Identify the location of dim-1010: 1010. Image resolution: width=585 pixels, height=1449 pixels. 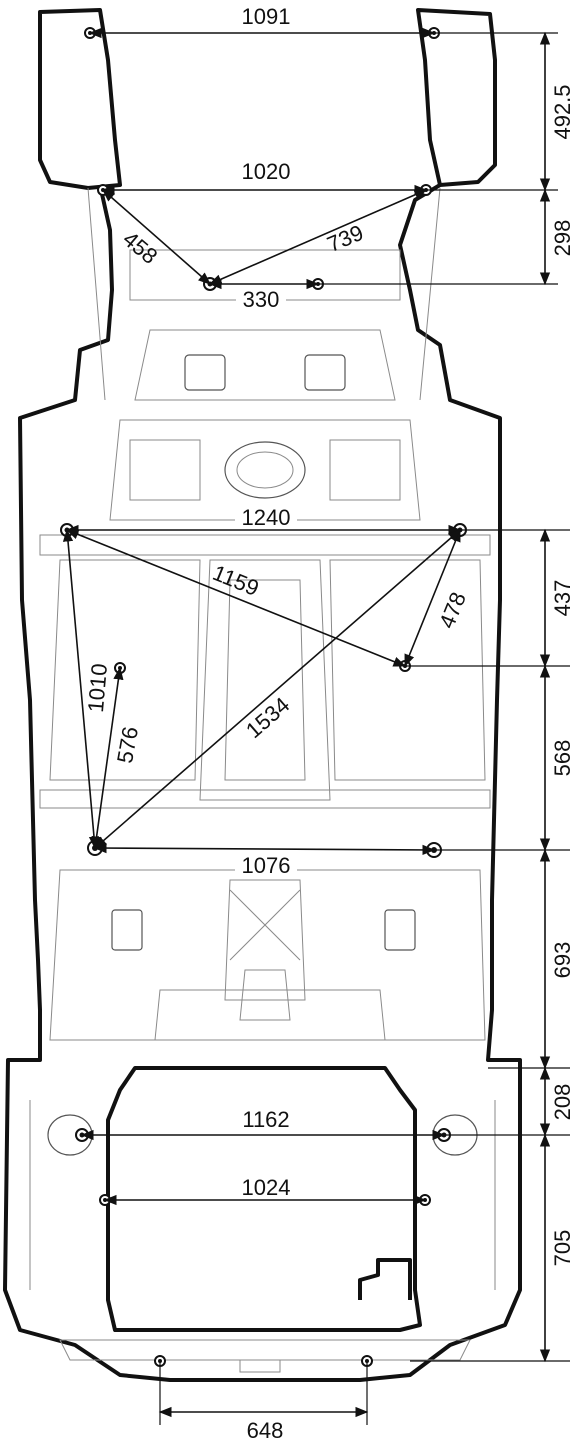
(97, 687).